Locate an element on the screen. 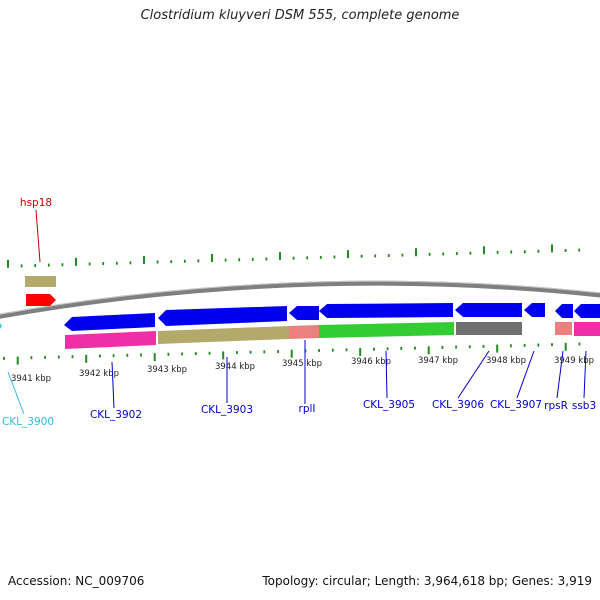 The image size is (600, 600). gene-label: CKL_3907 is located at coordinates (516, 405).